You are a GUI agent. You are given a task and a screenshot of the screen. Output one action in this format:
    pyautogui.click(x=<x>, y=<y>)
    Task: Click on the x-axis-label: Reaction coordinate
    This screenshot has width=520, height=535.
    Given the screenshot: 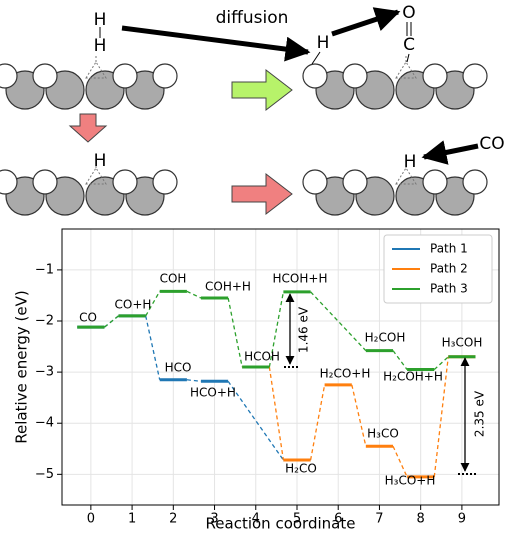 What is the action you would take?
    pyautogui.click(x=281, y=524)
    